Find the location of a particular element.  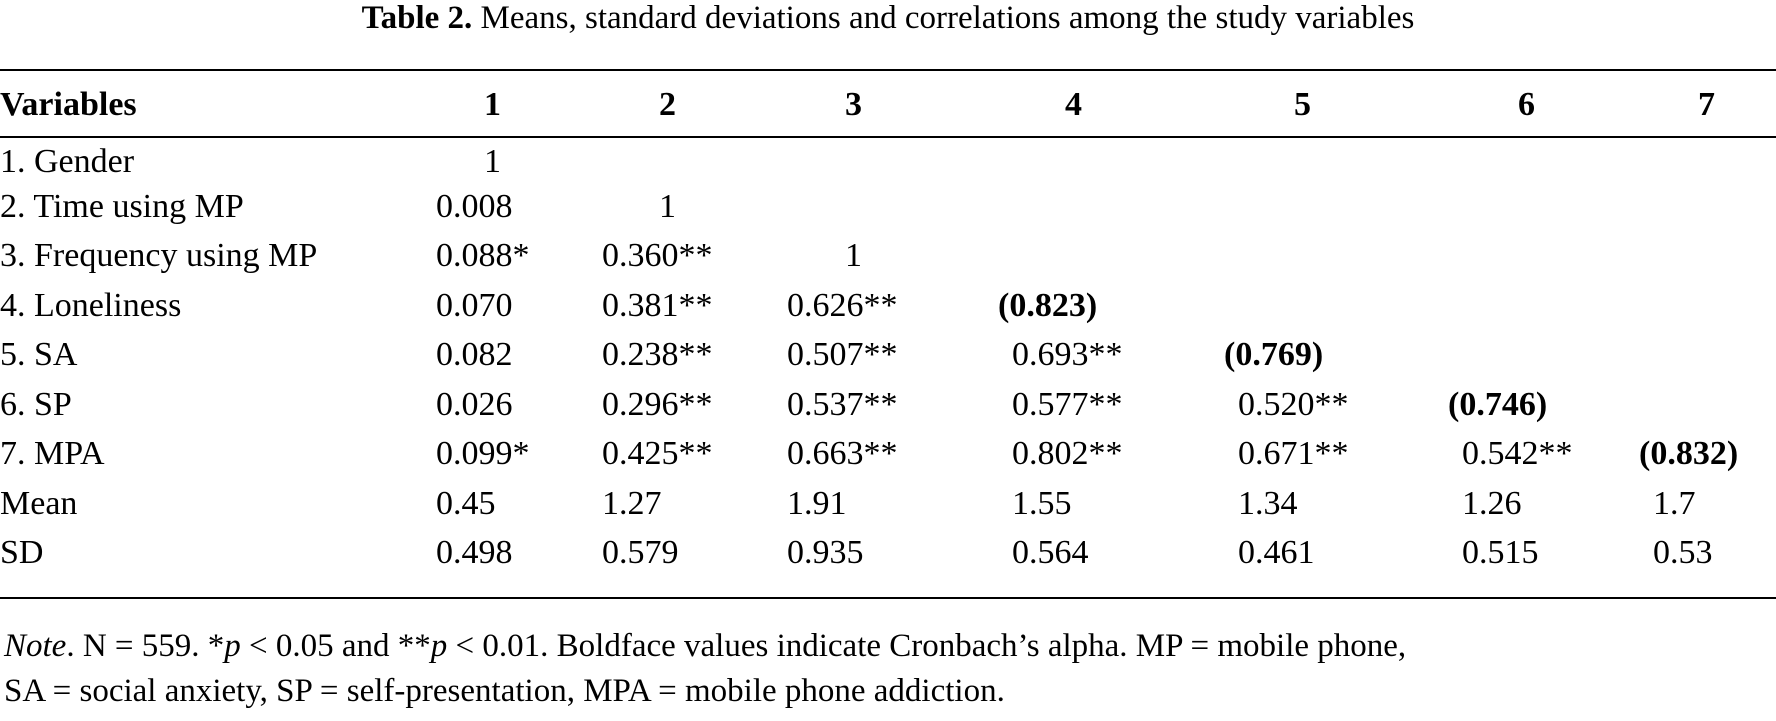

table-cell: 0.564 is located at coordinates (1050, 553).